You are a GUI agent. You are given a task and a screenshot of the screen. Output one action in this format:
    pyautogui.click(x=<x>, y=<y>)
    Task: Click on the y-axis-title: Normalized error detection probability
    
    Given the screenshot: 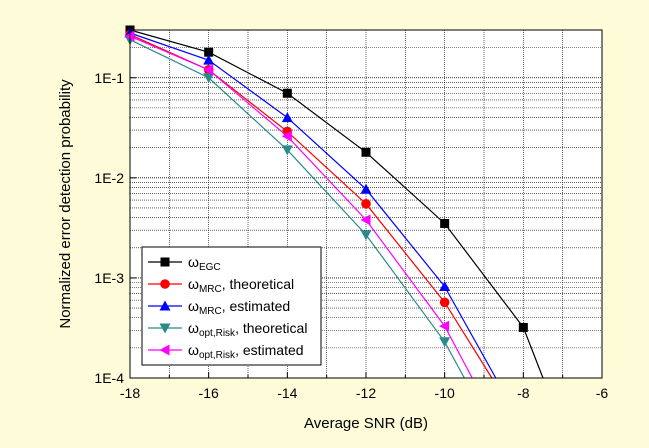 What is the action you would take?
    pyautogui.click(x=65, y=204)
    